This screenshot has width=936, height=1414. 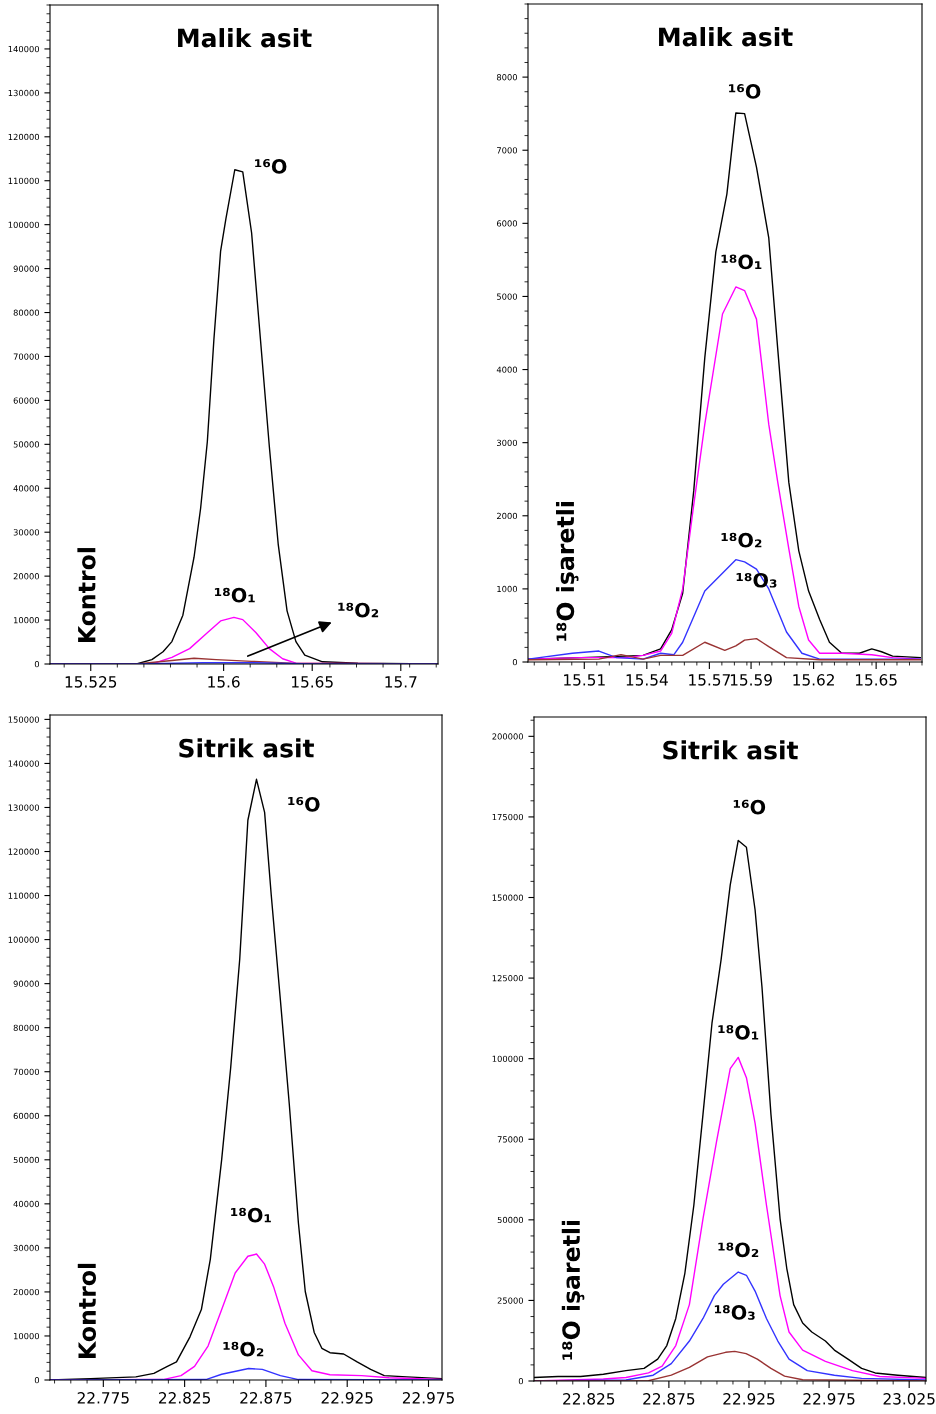 What do you see at coordinates (813, 680) in the screenshot?
I see `x-tick-label: 15.62` at bounding box center [813, 680].